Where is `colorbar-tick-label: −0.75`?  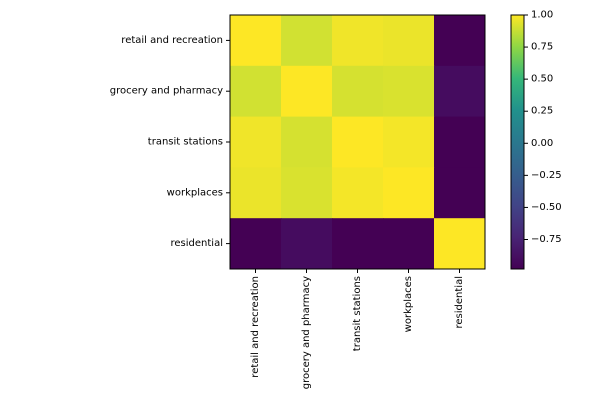
colorbar-tick-label: −0.75 is located at coordinates (546, 239).